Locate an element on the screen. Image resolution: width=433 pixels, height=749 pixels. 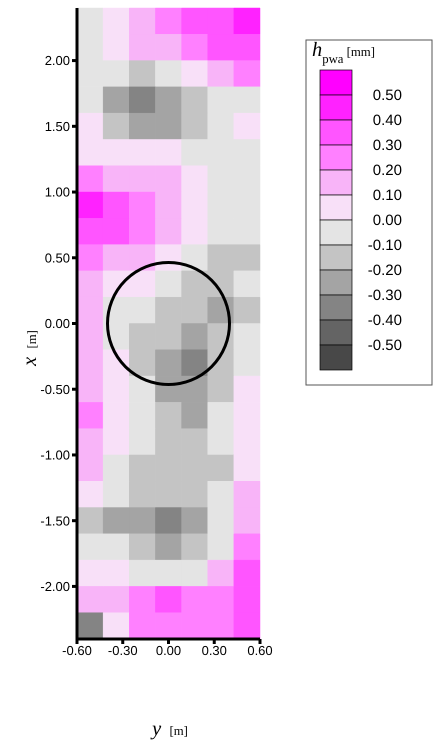
x-tick-label: -0.30 is located at coordinates (123, 650).